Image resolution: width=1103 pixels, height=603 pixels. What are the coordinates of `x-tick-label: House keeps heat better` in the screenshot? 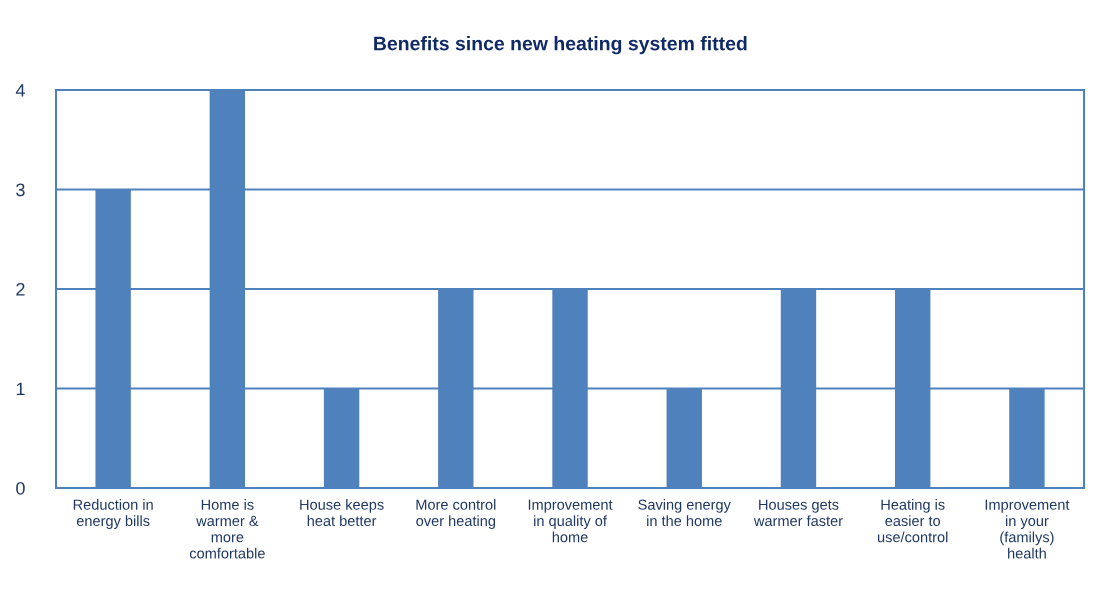 It's located at (342, 513).